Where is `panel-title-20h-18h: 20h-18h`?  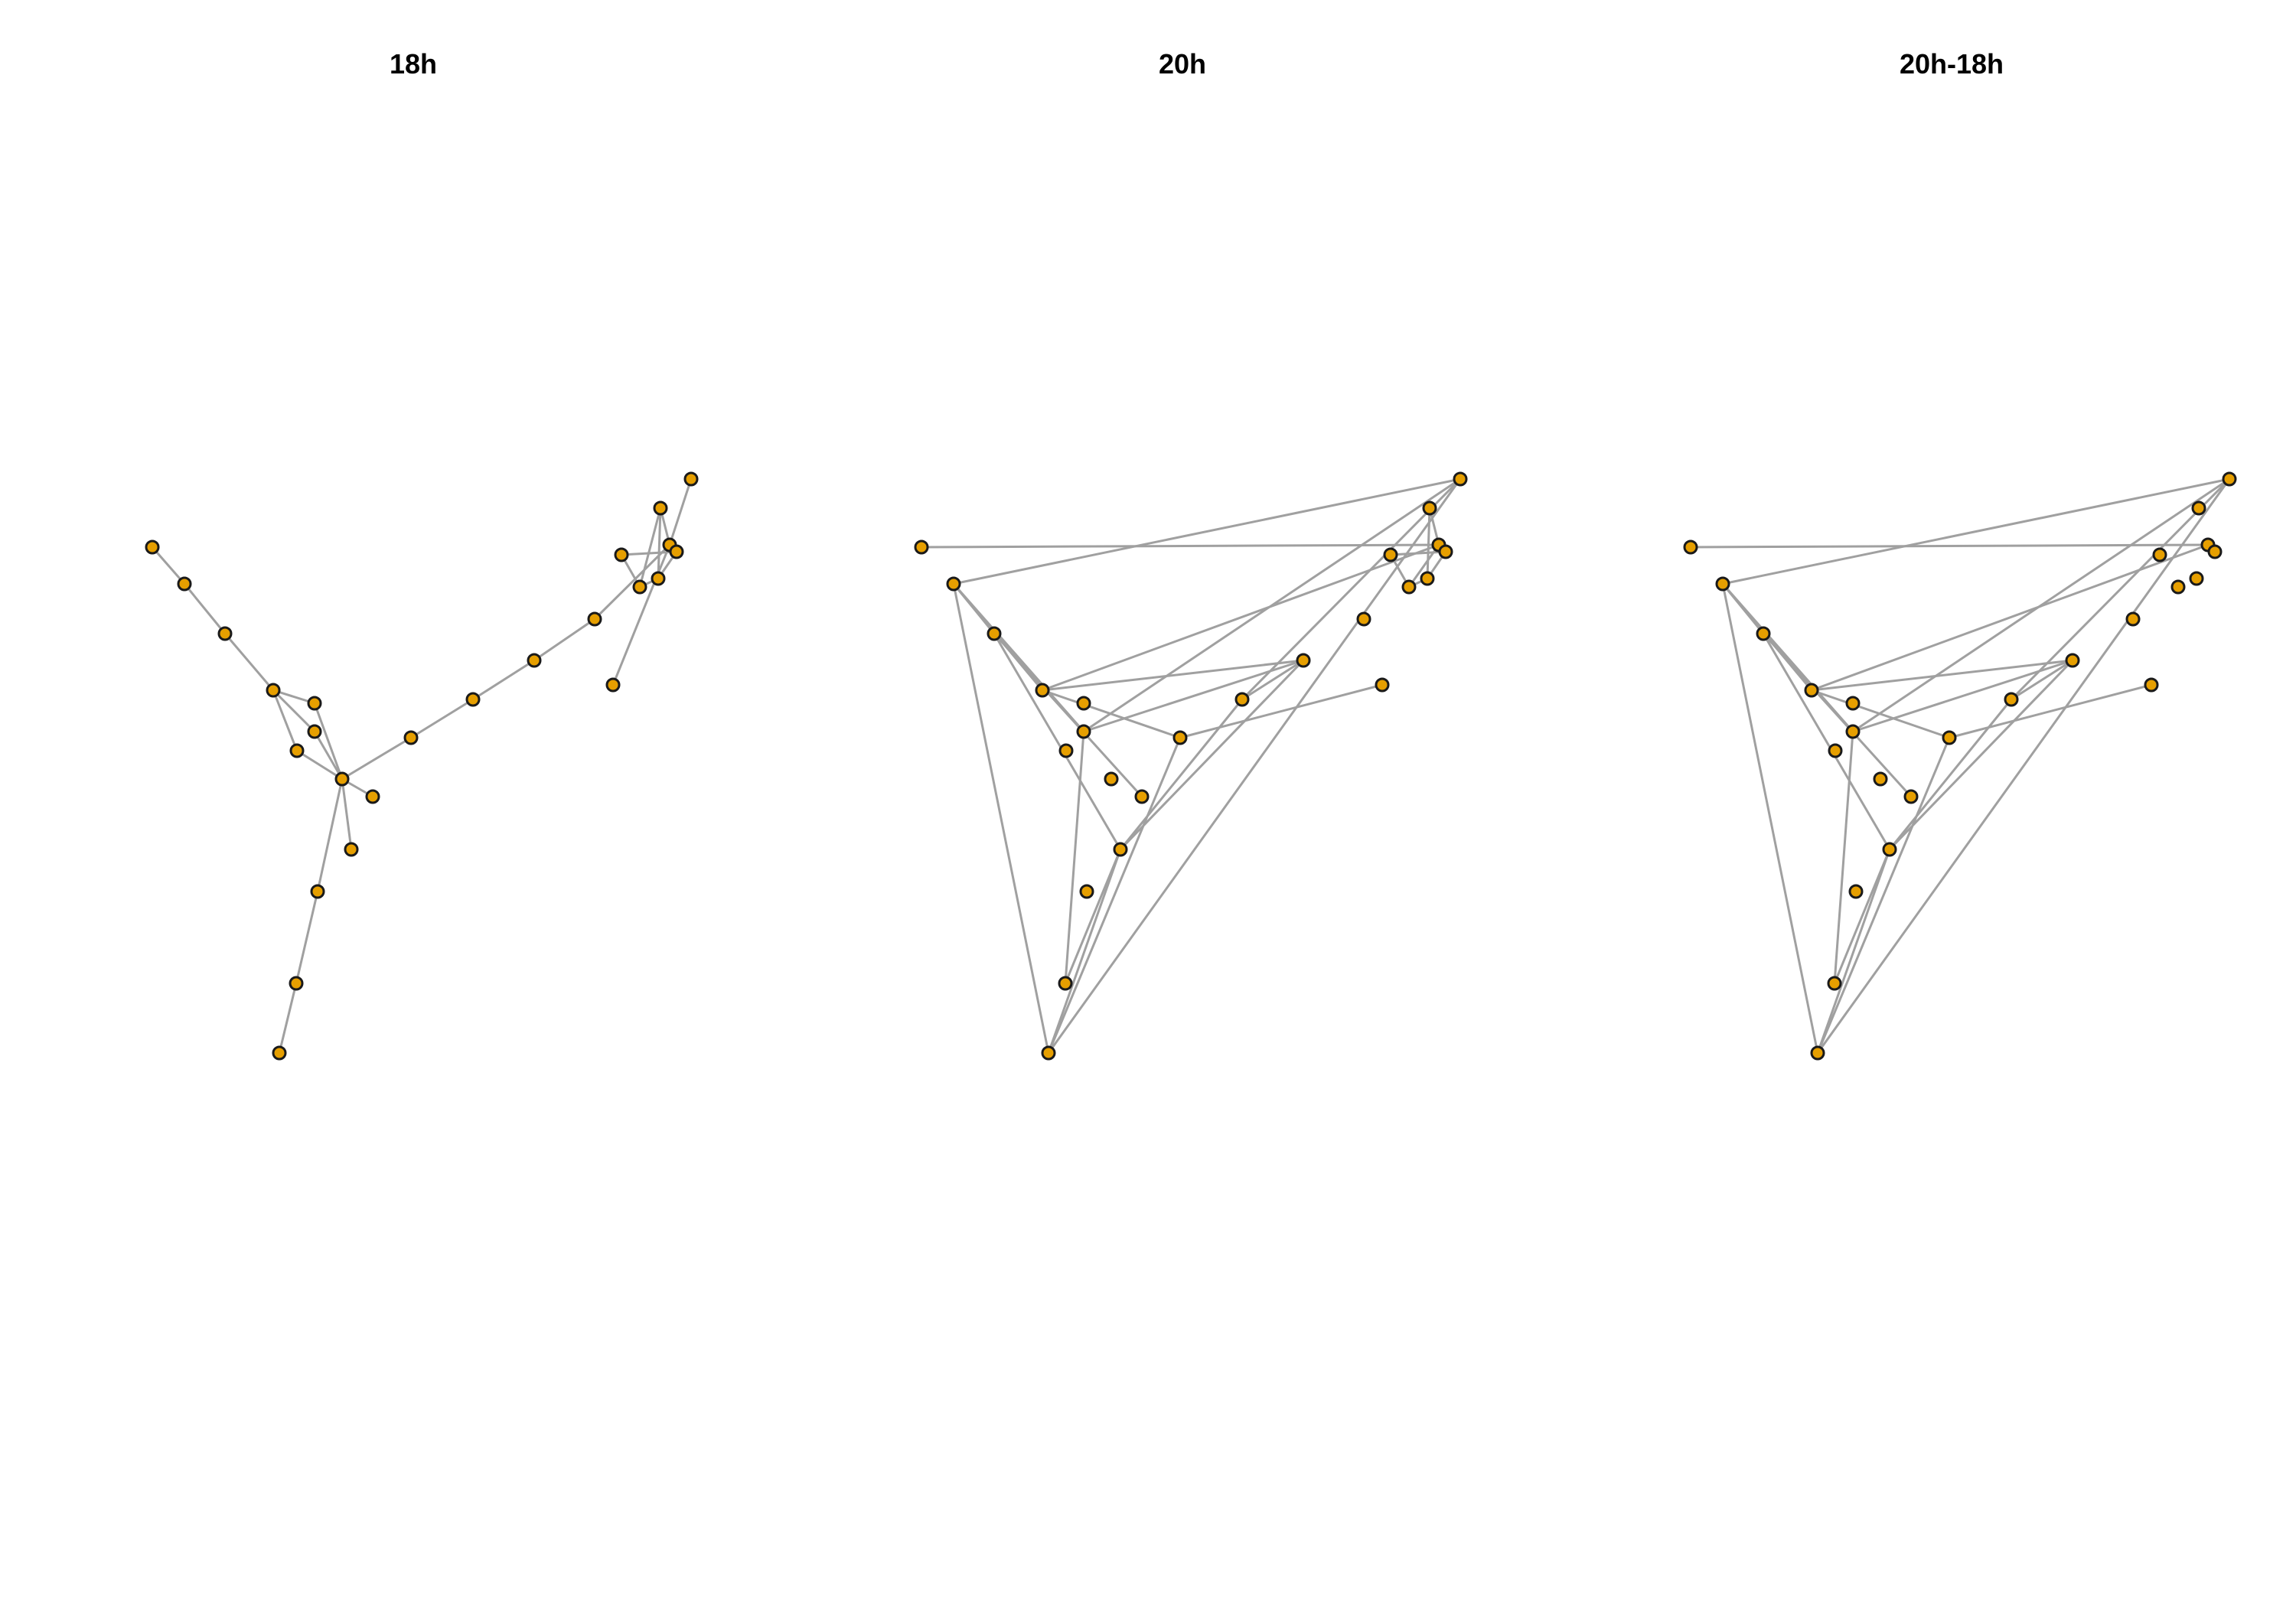 panel-title-20h-18h: 20h-18h is located at coordinates (1952, 64).